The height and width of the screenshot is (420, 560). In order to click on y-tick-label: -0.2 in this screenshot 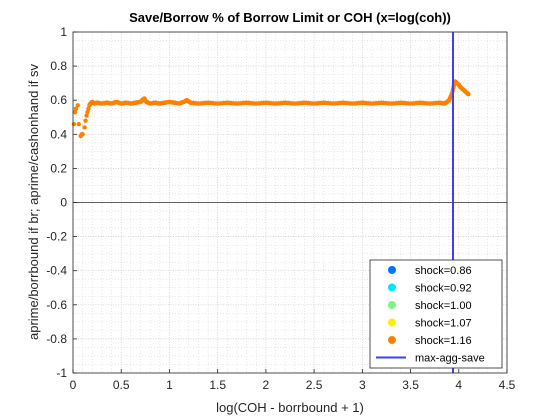, I will do `click(56, 237)`.